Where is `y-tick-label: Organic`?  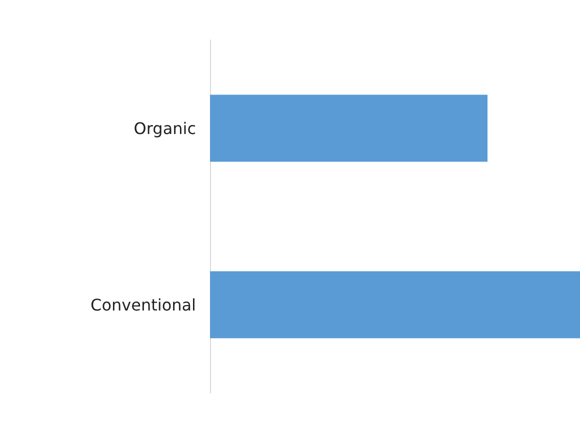
y-tick-label: Organic is located at coordinates (165, 128).